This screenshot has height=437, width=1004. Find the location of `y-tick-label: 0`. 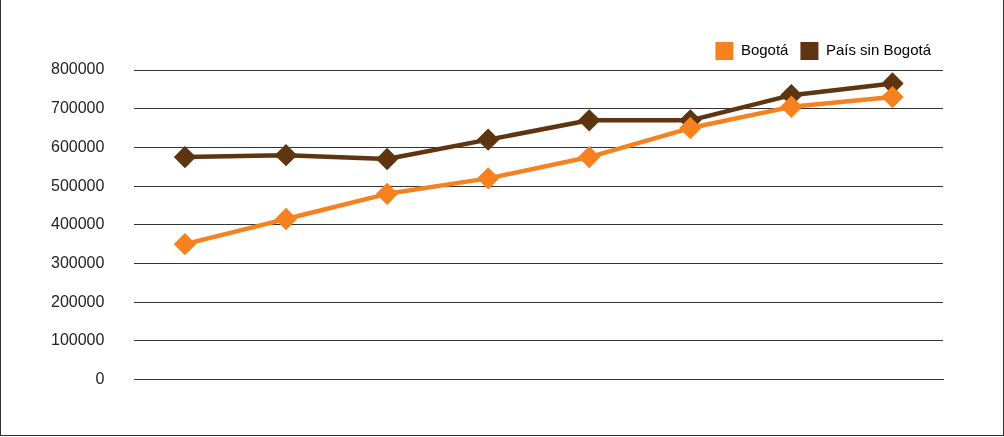

y-tick-label: 0 is located at coordinates (100, 379).